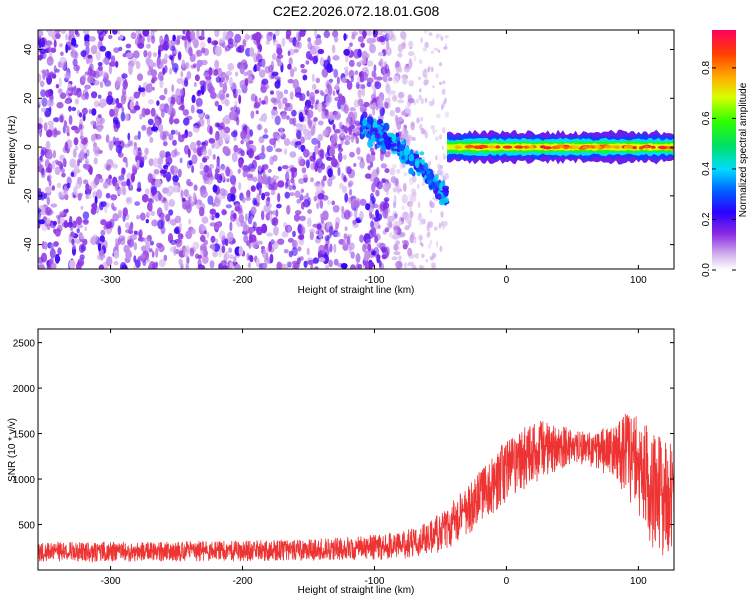 This screenshot has width=750, height=605. Describe the element at coordinates (706, 270) in the screenshot. I see `colorbar-tick-label: 0.0` at that location.